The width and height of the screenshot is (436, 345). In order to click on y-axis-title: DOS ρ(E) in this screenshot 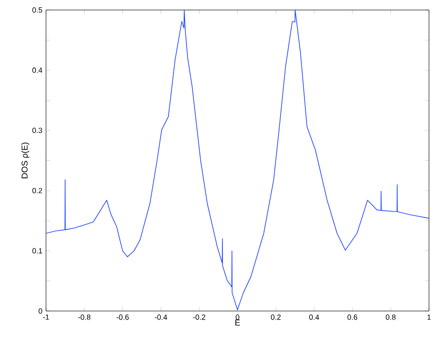, I will do `click(25, 160)`.